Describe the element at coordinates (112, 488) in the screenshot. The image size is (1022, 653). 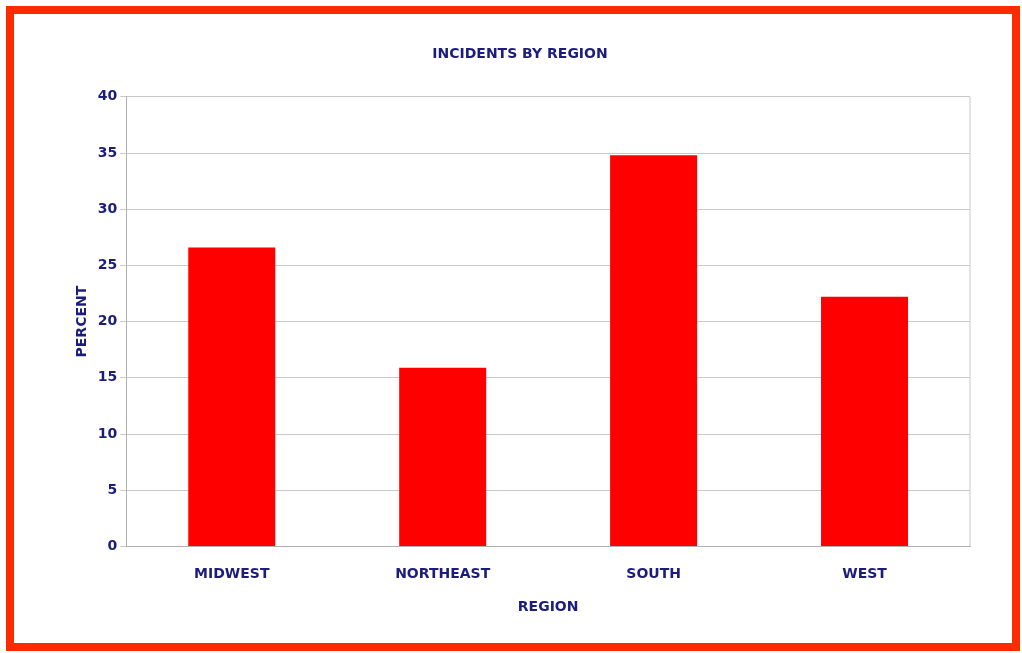
I see `y-tick-label: 5` at that location.